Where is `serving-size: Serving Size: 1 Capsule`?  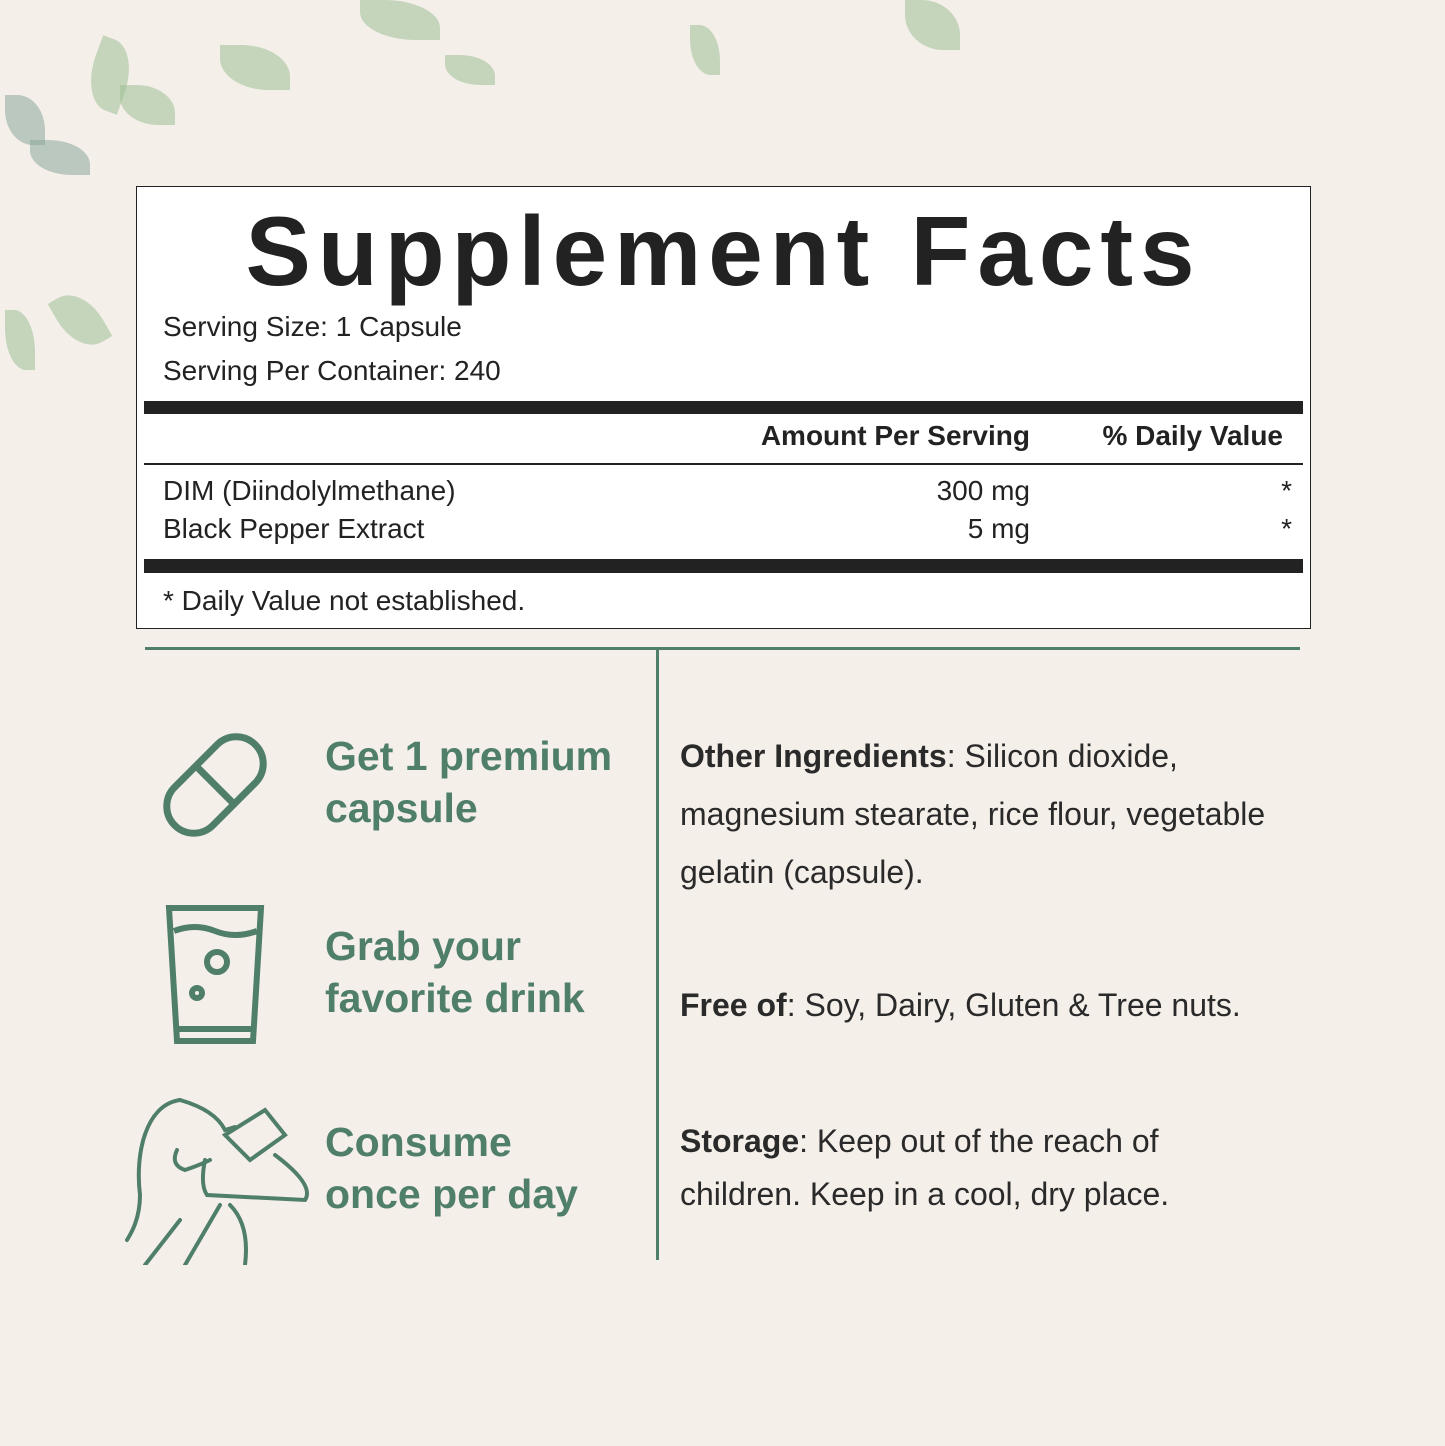
serving-size: Serving Size: 1 Capsule is located at coordinates (312, 326).